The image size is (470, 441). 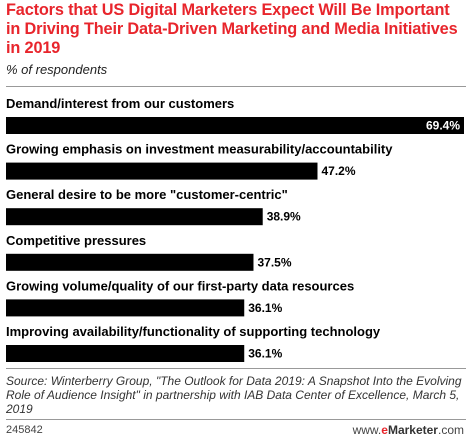 What do you see at coordinates (284, 217) in the screenshot?
I see `value-label: 38.9%` at bounding box center [284, 217].